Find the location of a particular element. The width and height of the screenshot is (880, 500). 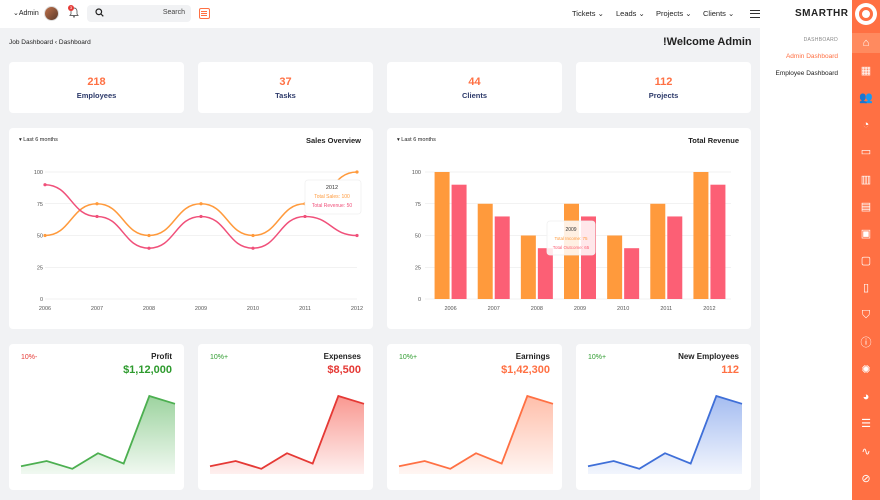

nav-clients: Clients ⌄ is located at coordinates (719, 13).